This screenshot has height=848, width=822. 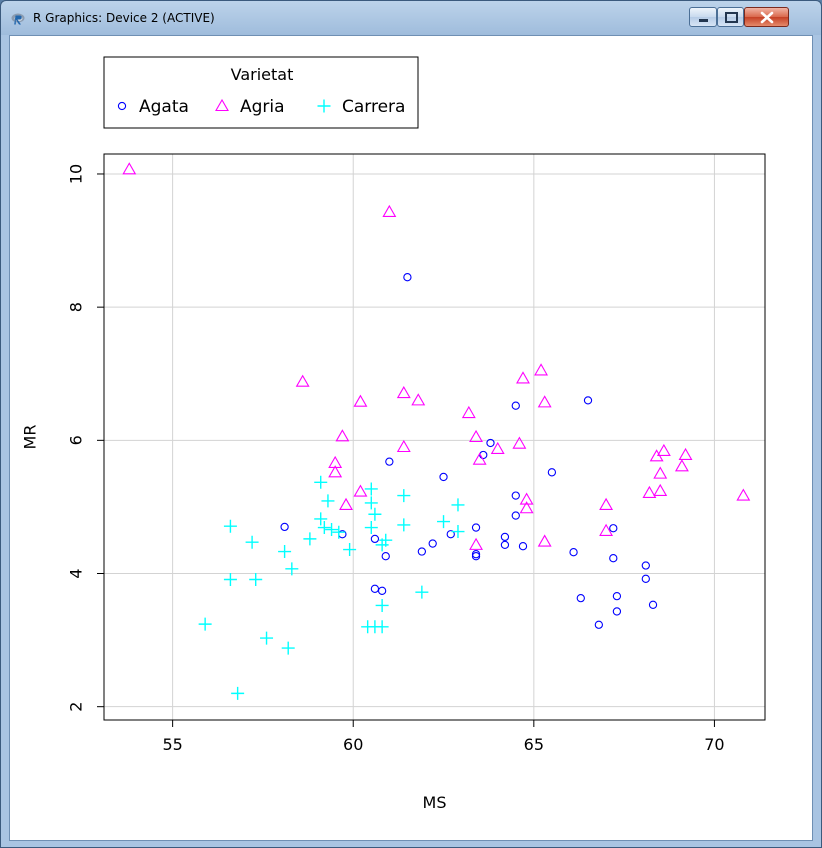 I want to click on x-tick-label: 65, so click(x=534, y=744).